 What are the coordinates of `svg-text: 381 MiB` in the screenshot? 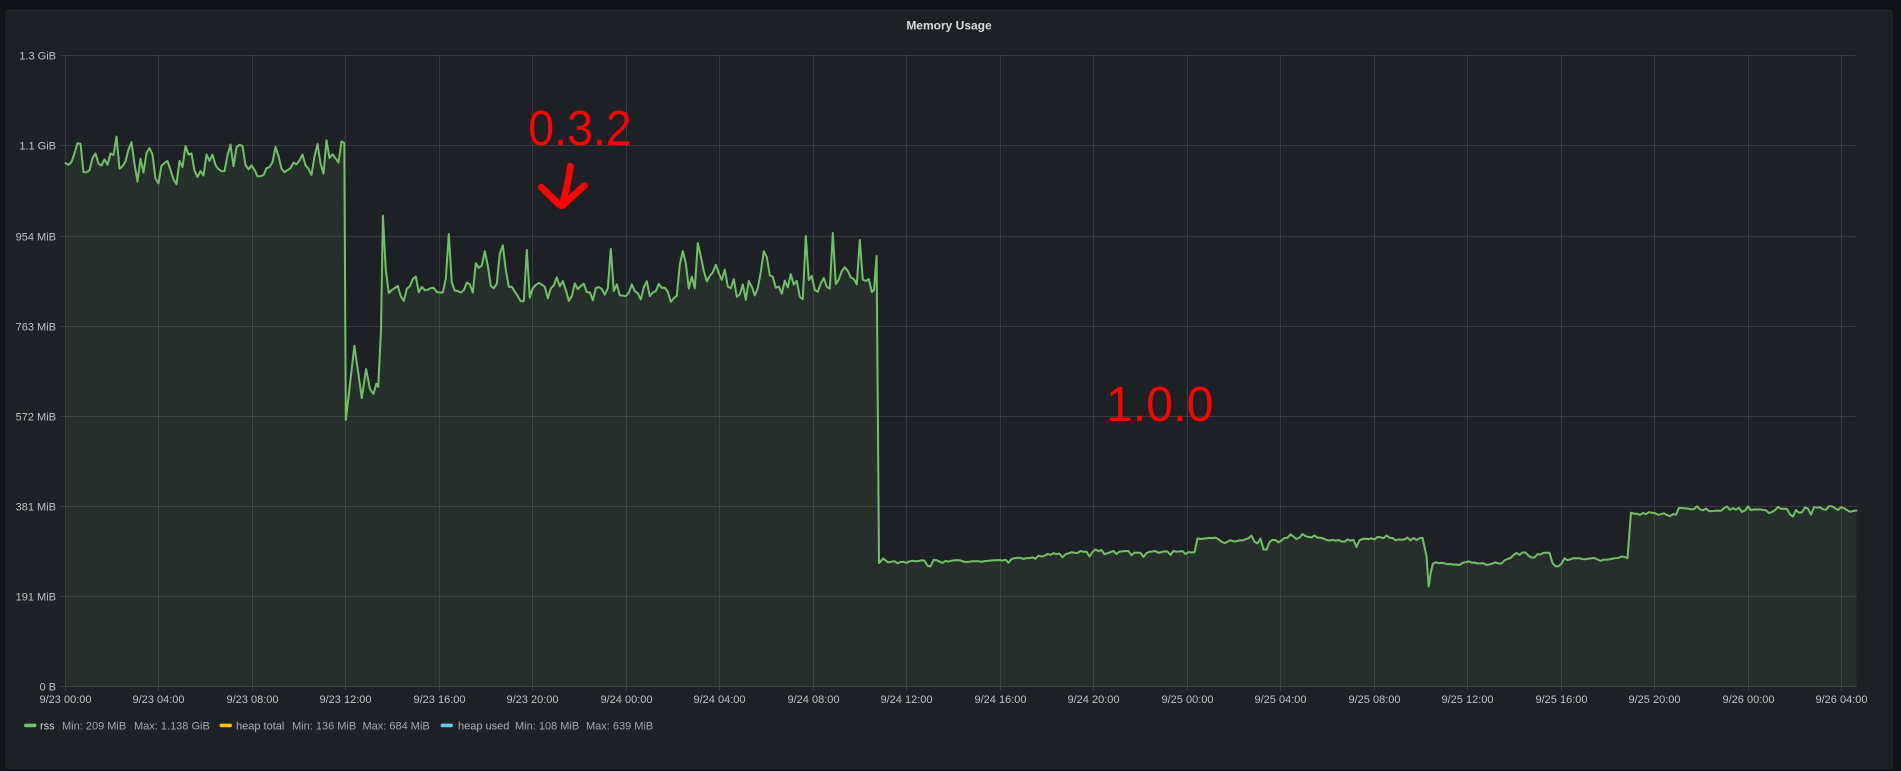 It's located at (36, 507).